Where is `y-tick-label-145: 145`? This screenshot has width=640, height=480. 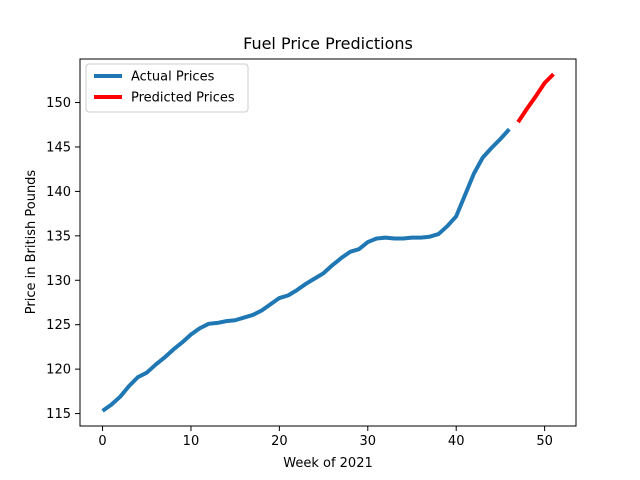 y-tick-label-145: 145 is located at coordinates (58, 147).